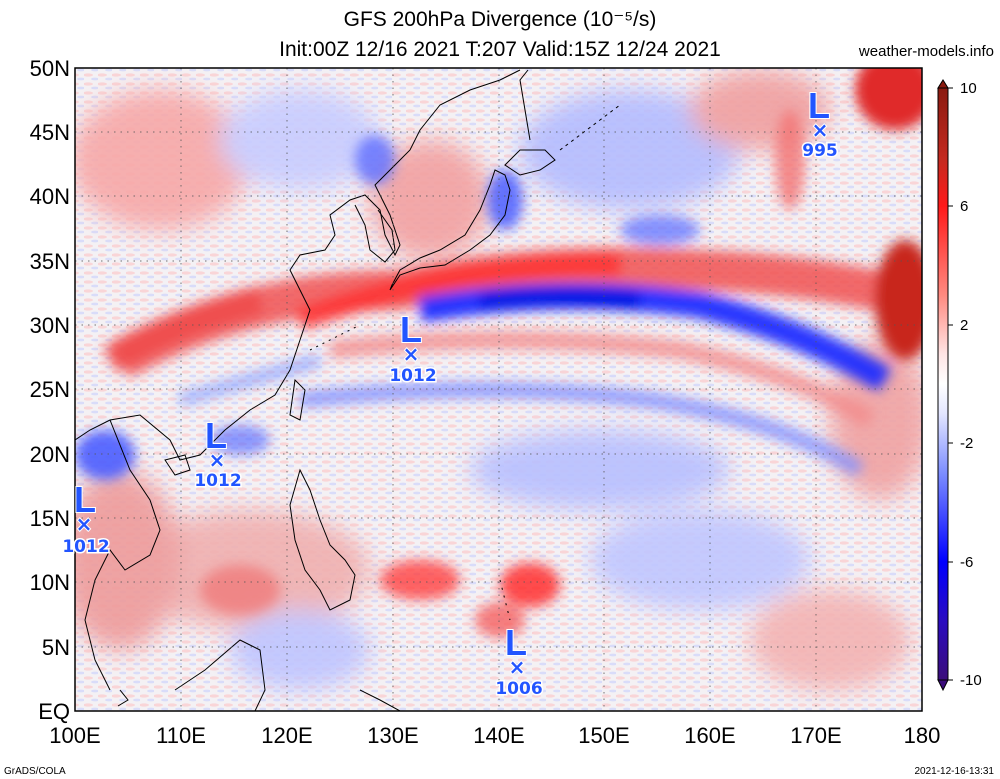 Image resolution: width=1000 pixels, height=779 pixels. Describe the element at coordinates (971, 680) in the screenshot. I see `colorbar-label: -10` at that location.